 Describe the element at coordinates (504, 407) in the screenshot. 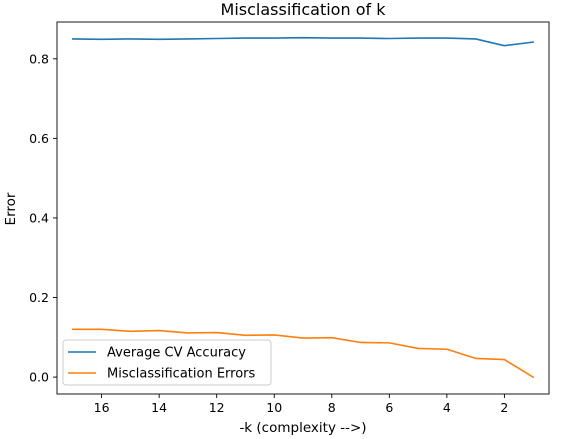

I see `x-tick-label: 2` at that location.